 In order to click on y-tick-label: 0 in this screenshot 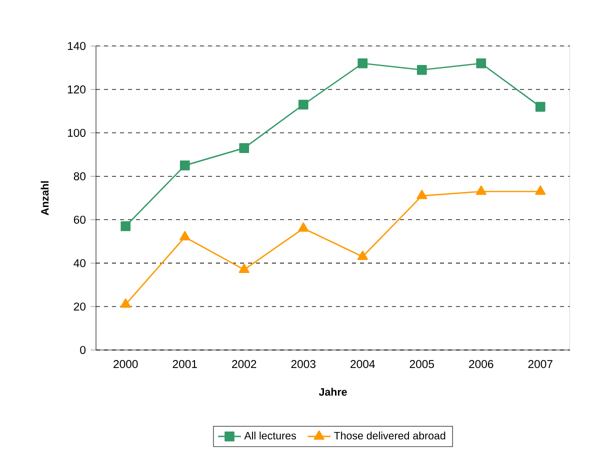, I will do `click(83, 350)`.